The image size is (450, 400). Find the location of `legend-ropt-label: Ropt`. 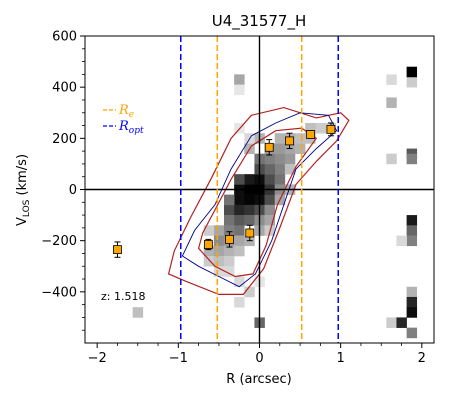

legend-ropt-label: Ropt is located at coordinates (131, 127).